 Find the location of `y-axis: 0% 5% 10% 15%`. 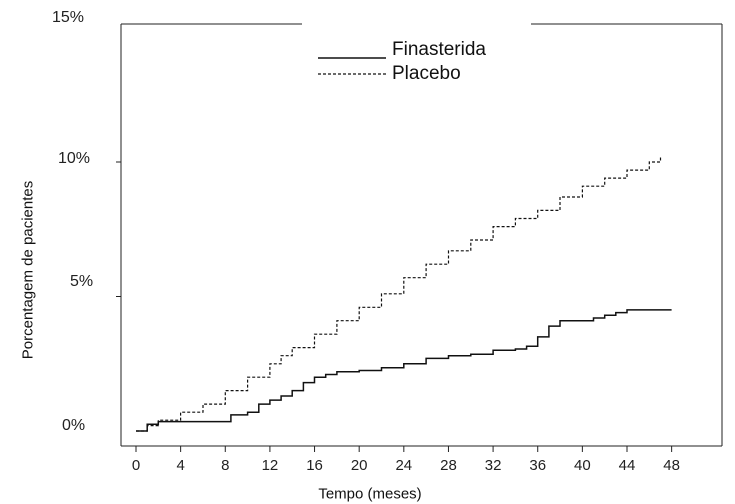

y-axis: 0% 5% 10% 15% is located at coordinates (86, 221).